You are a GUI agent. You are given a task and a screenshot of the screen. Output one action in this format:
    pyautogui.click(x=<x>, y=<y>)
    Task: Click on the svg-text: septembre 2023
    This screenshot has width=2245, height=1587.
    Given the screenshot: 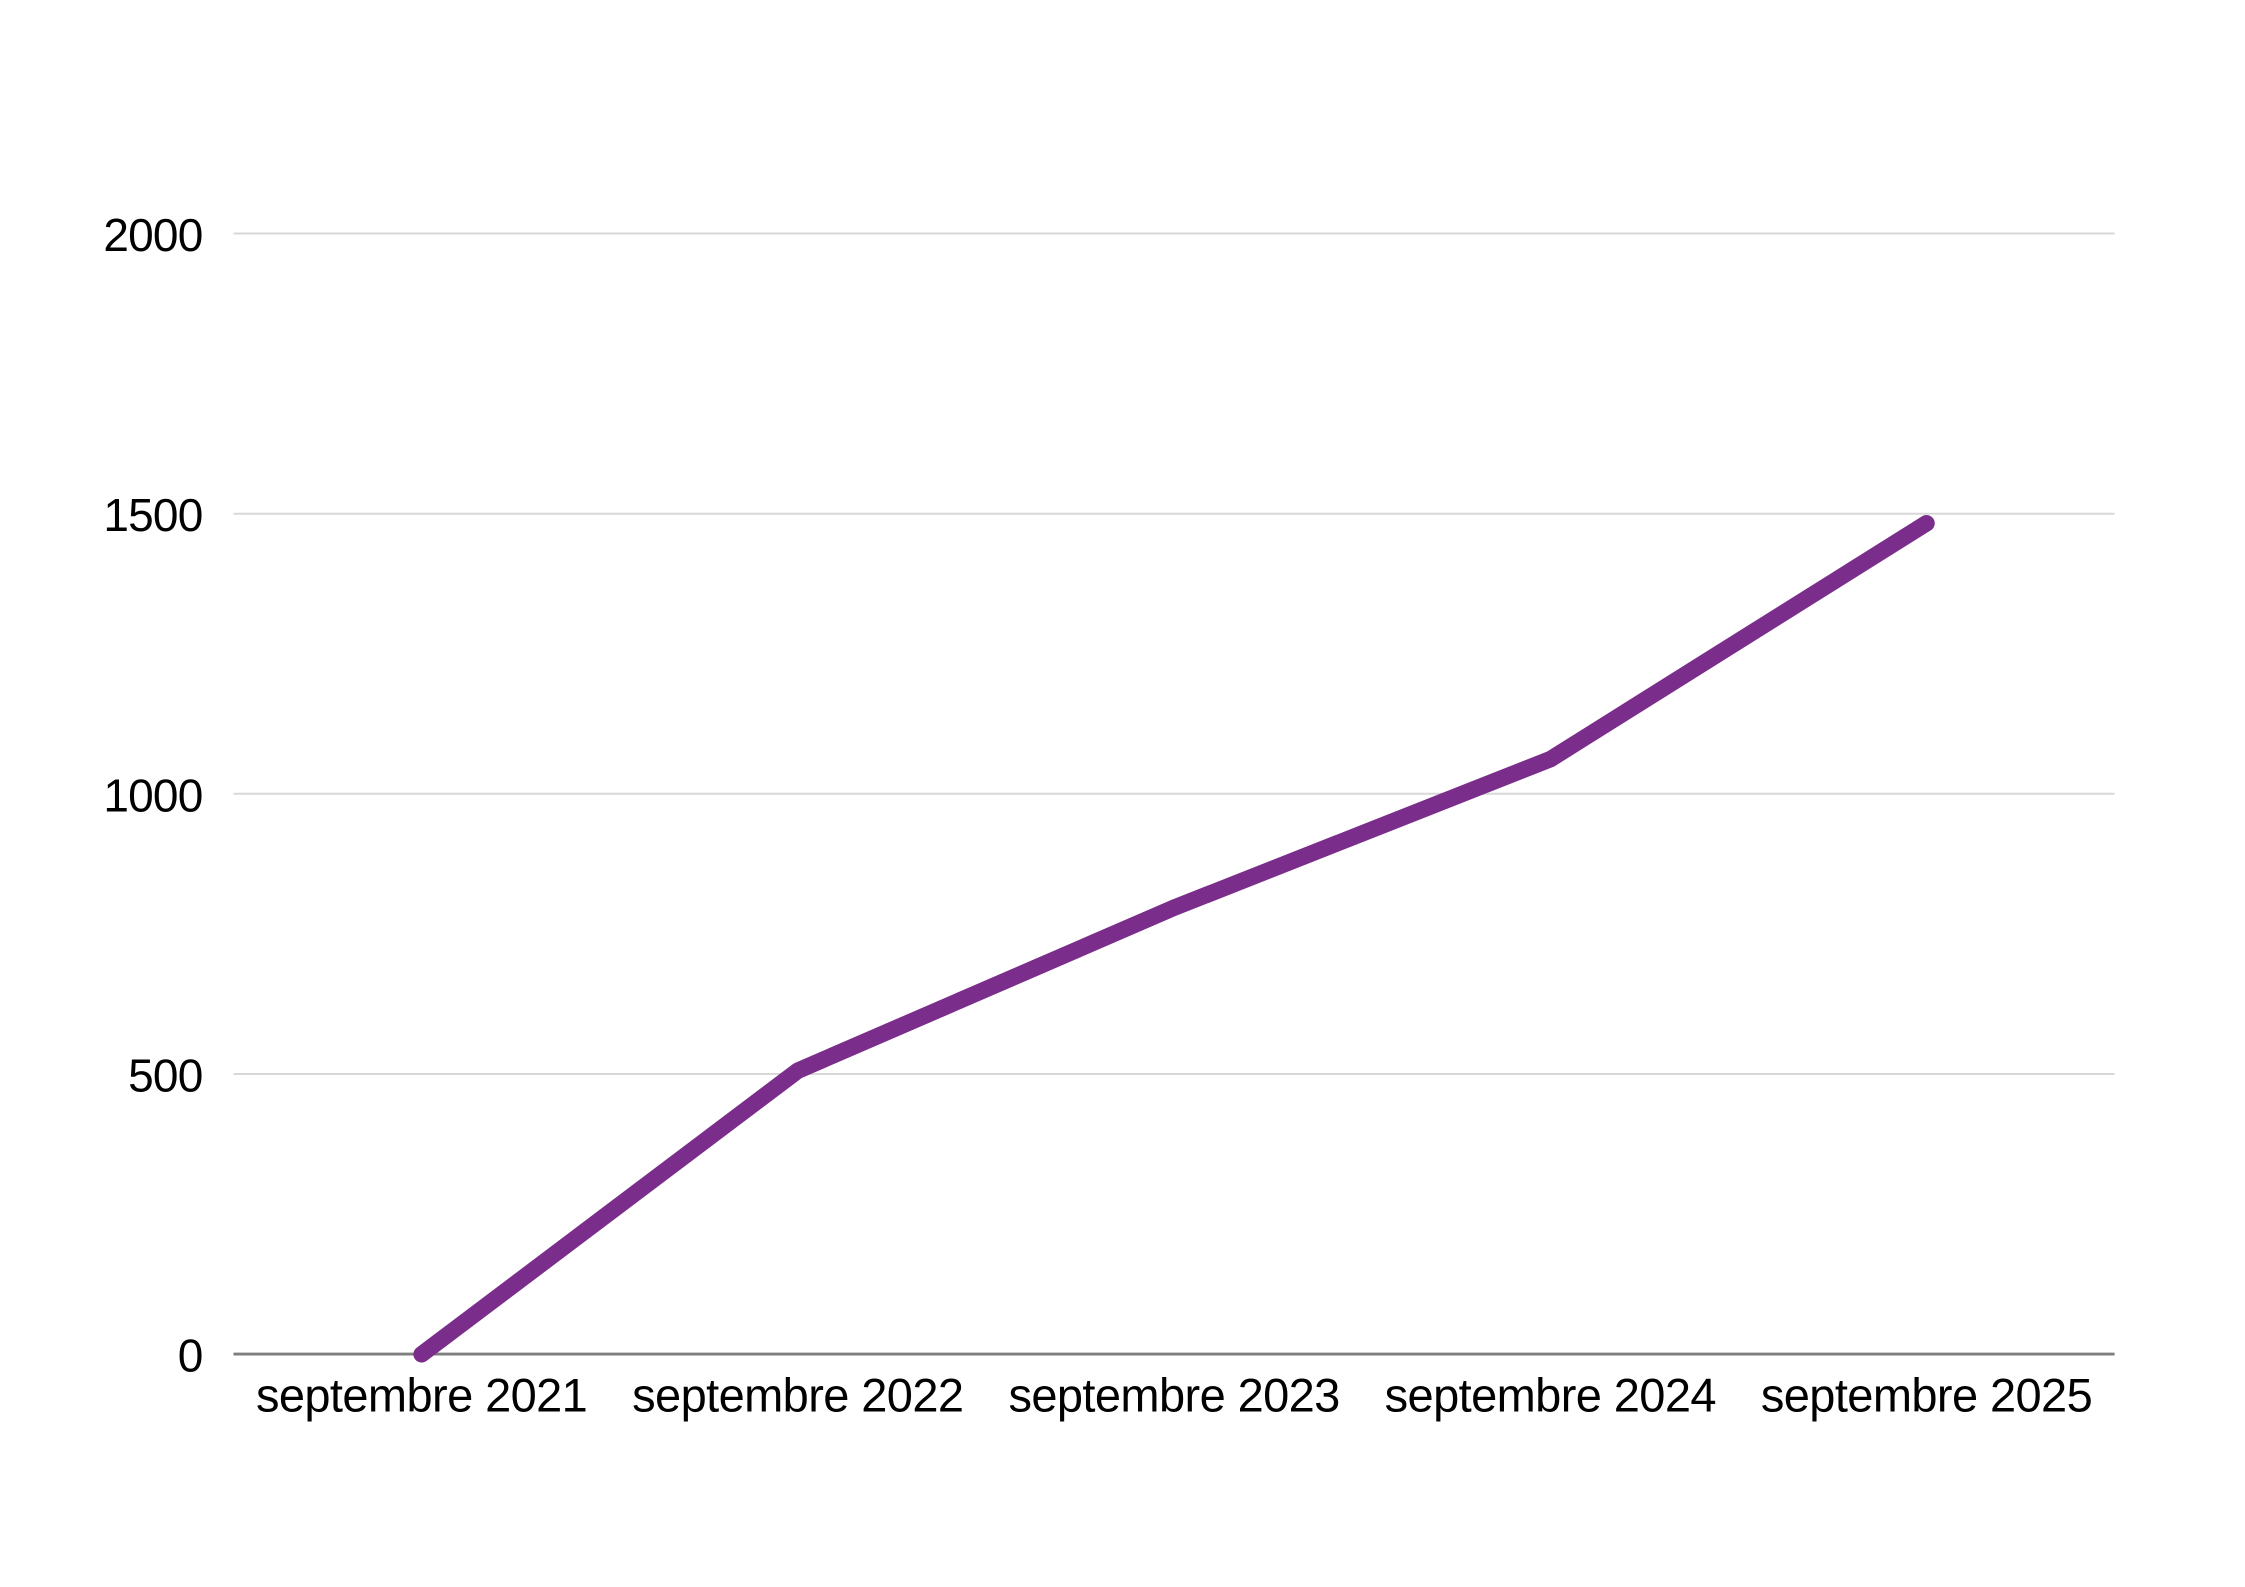 What is the action you would take?
    pyautogui.click(x=1173, y=1395)
    